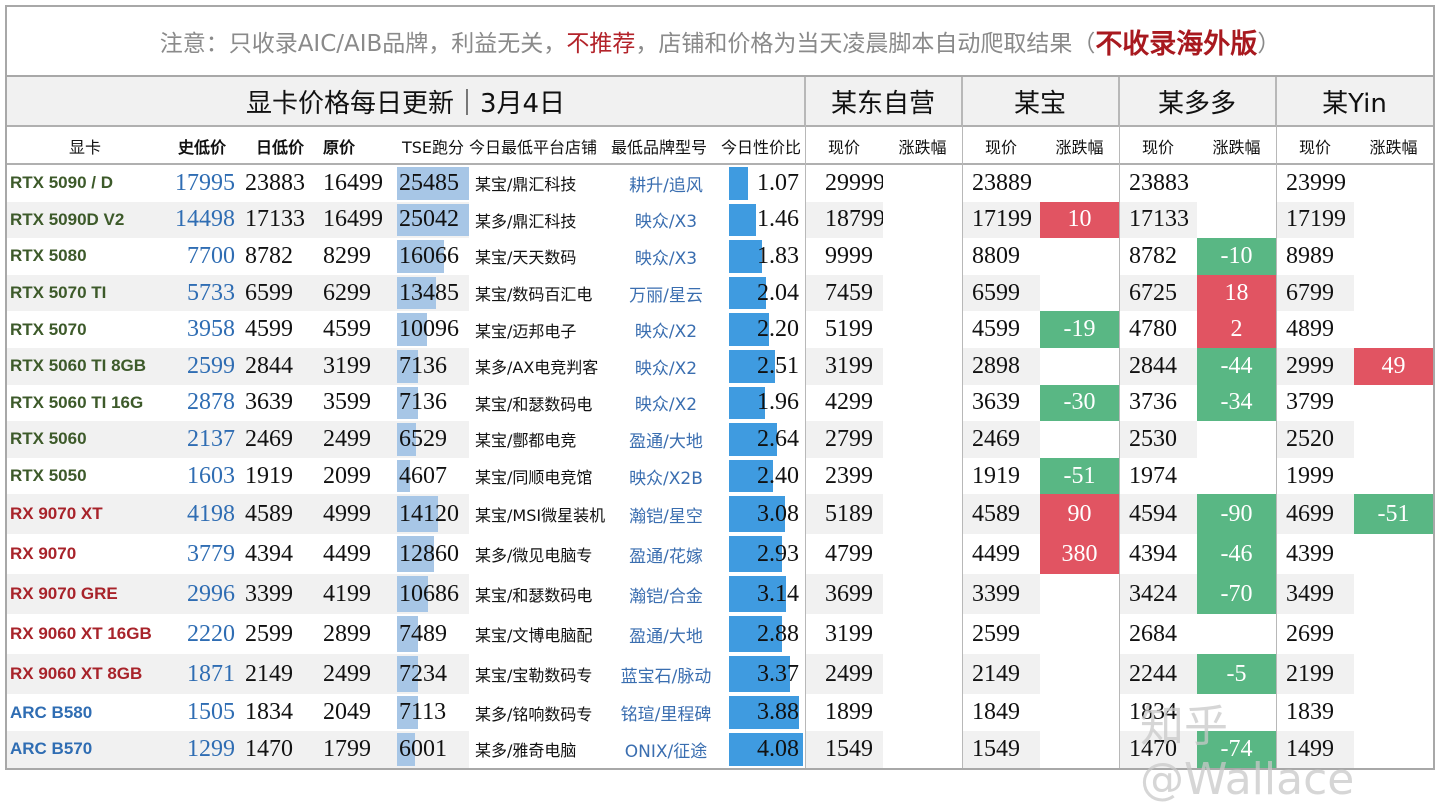 Image resolution: width=1440 pixels, height=805 pixels. I want to click on ratio-value: 3.08, so click(778, 513).